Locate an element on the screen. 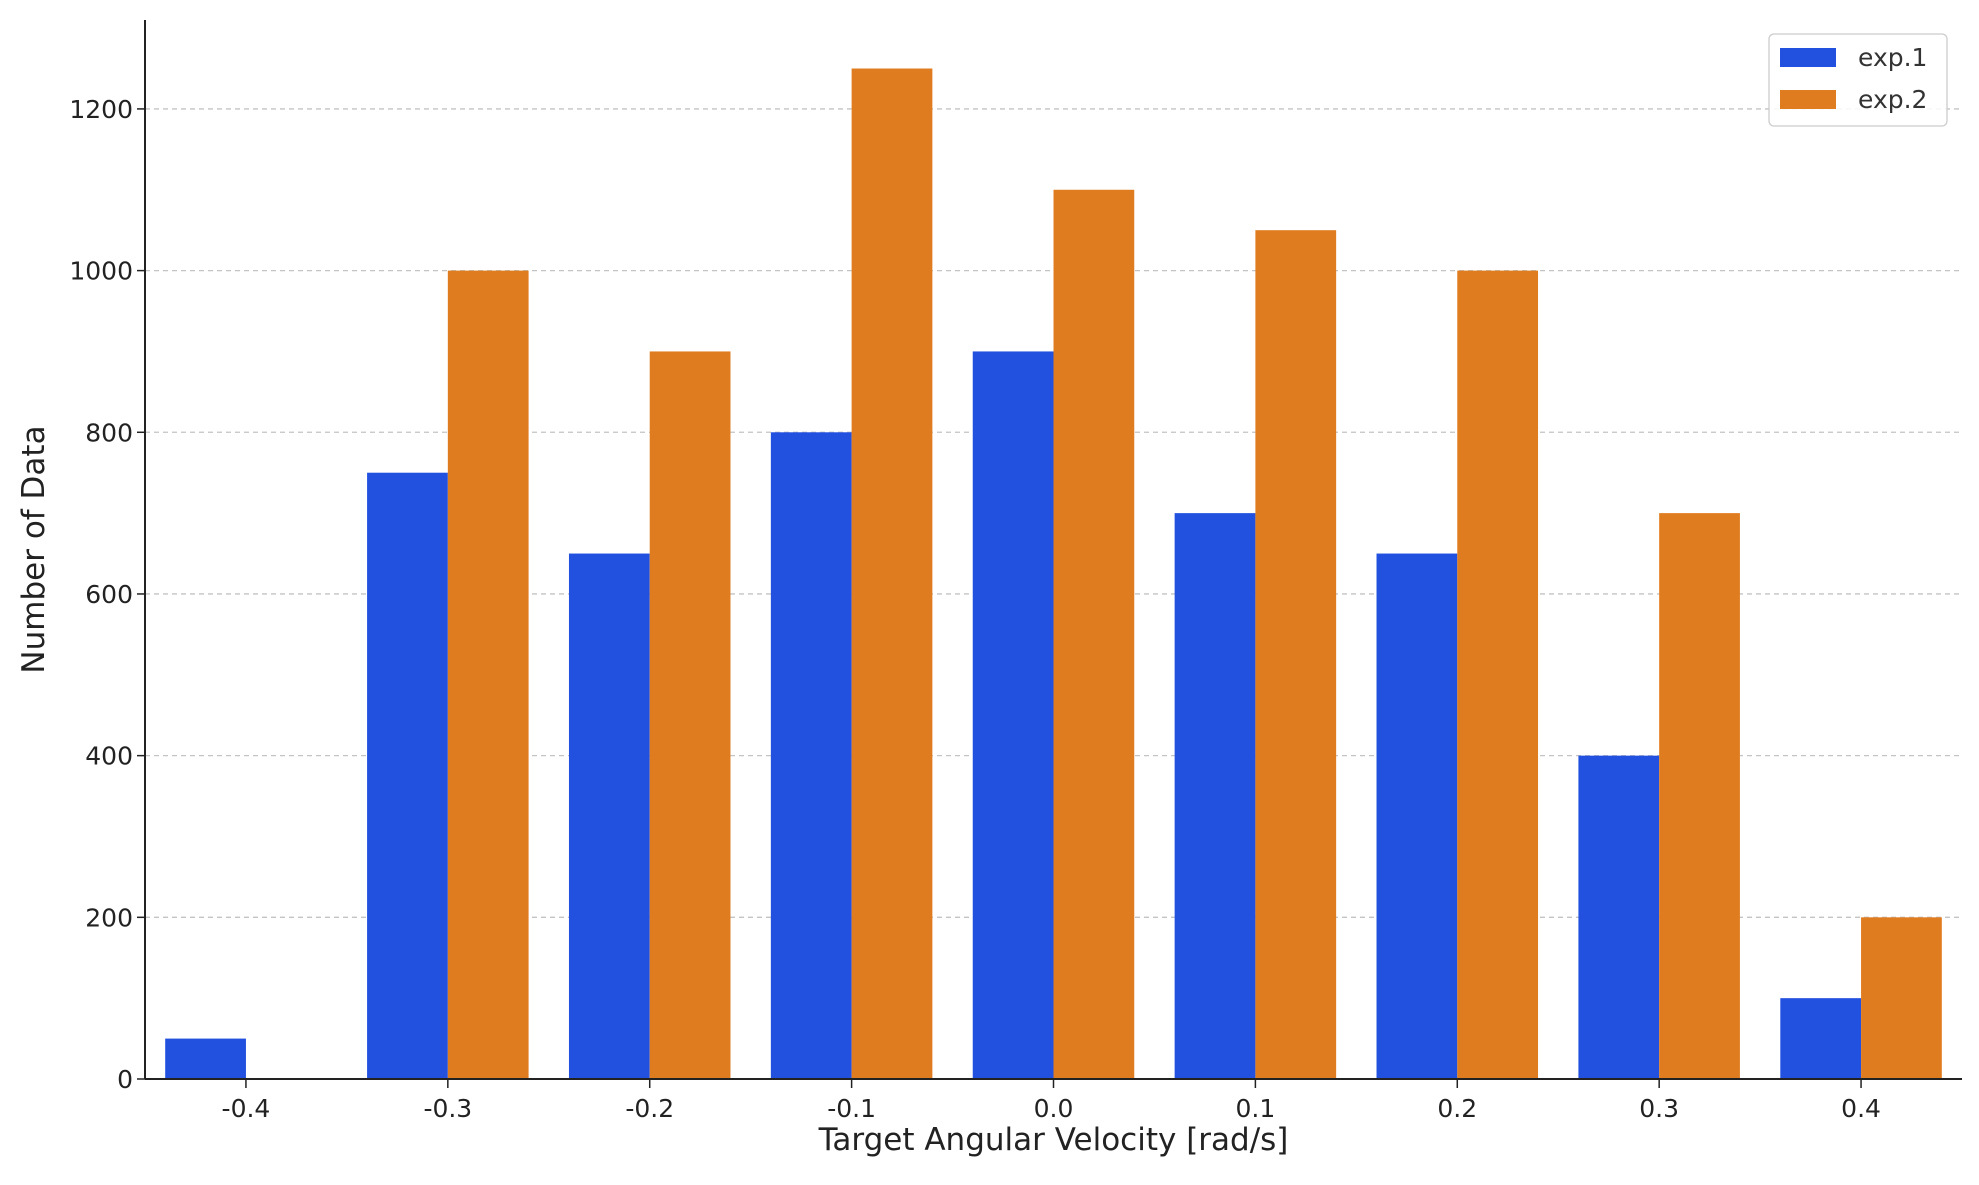 The image size is (1979, 1185). legend-swatch-exp1 is located at coordinates (1808, 57).